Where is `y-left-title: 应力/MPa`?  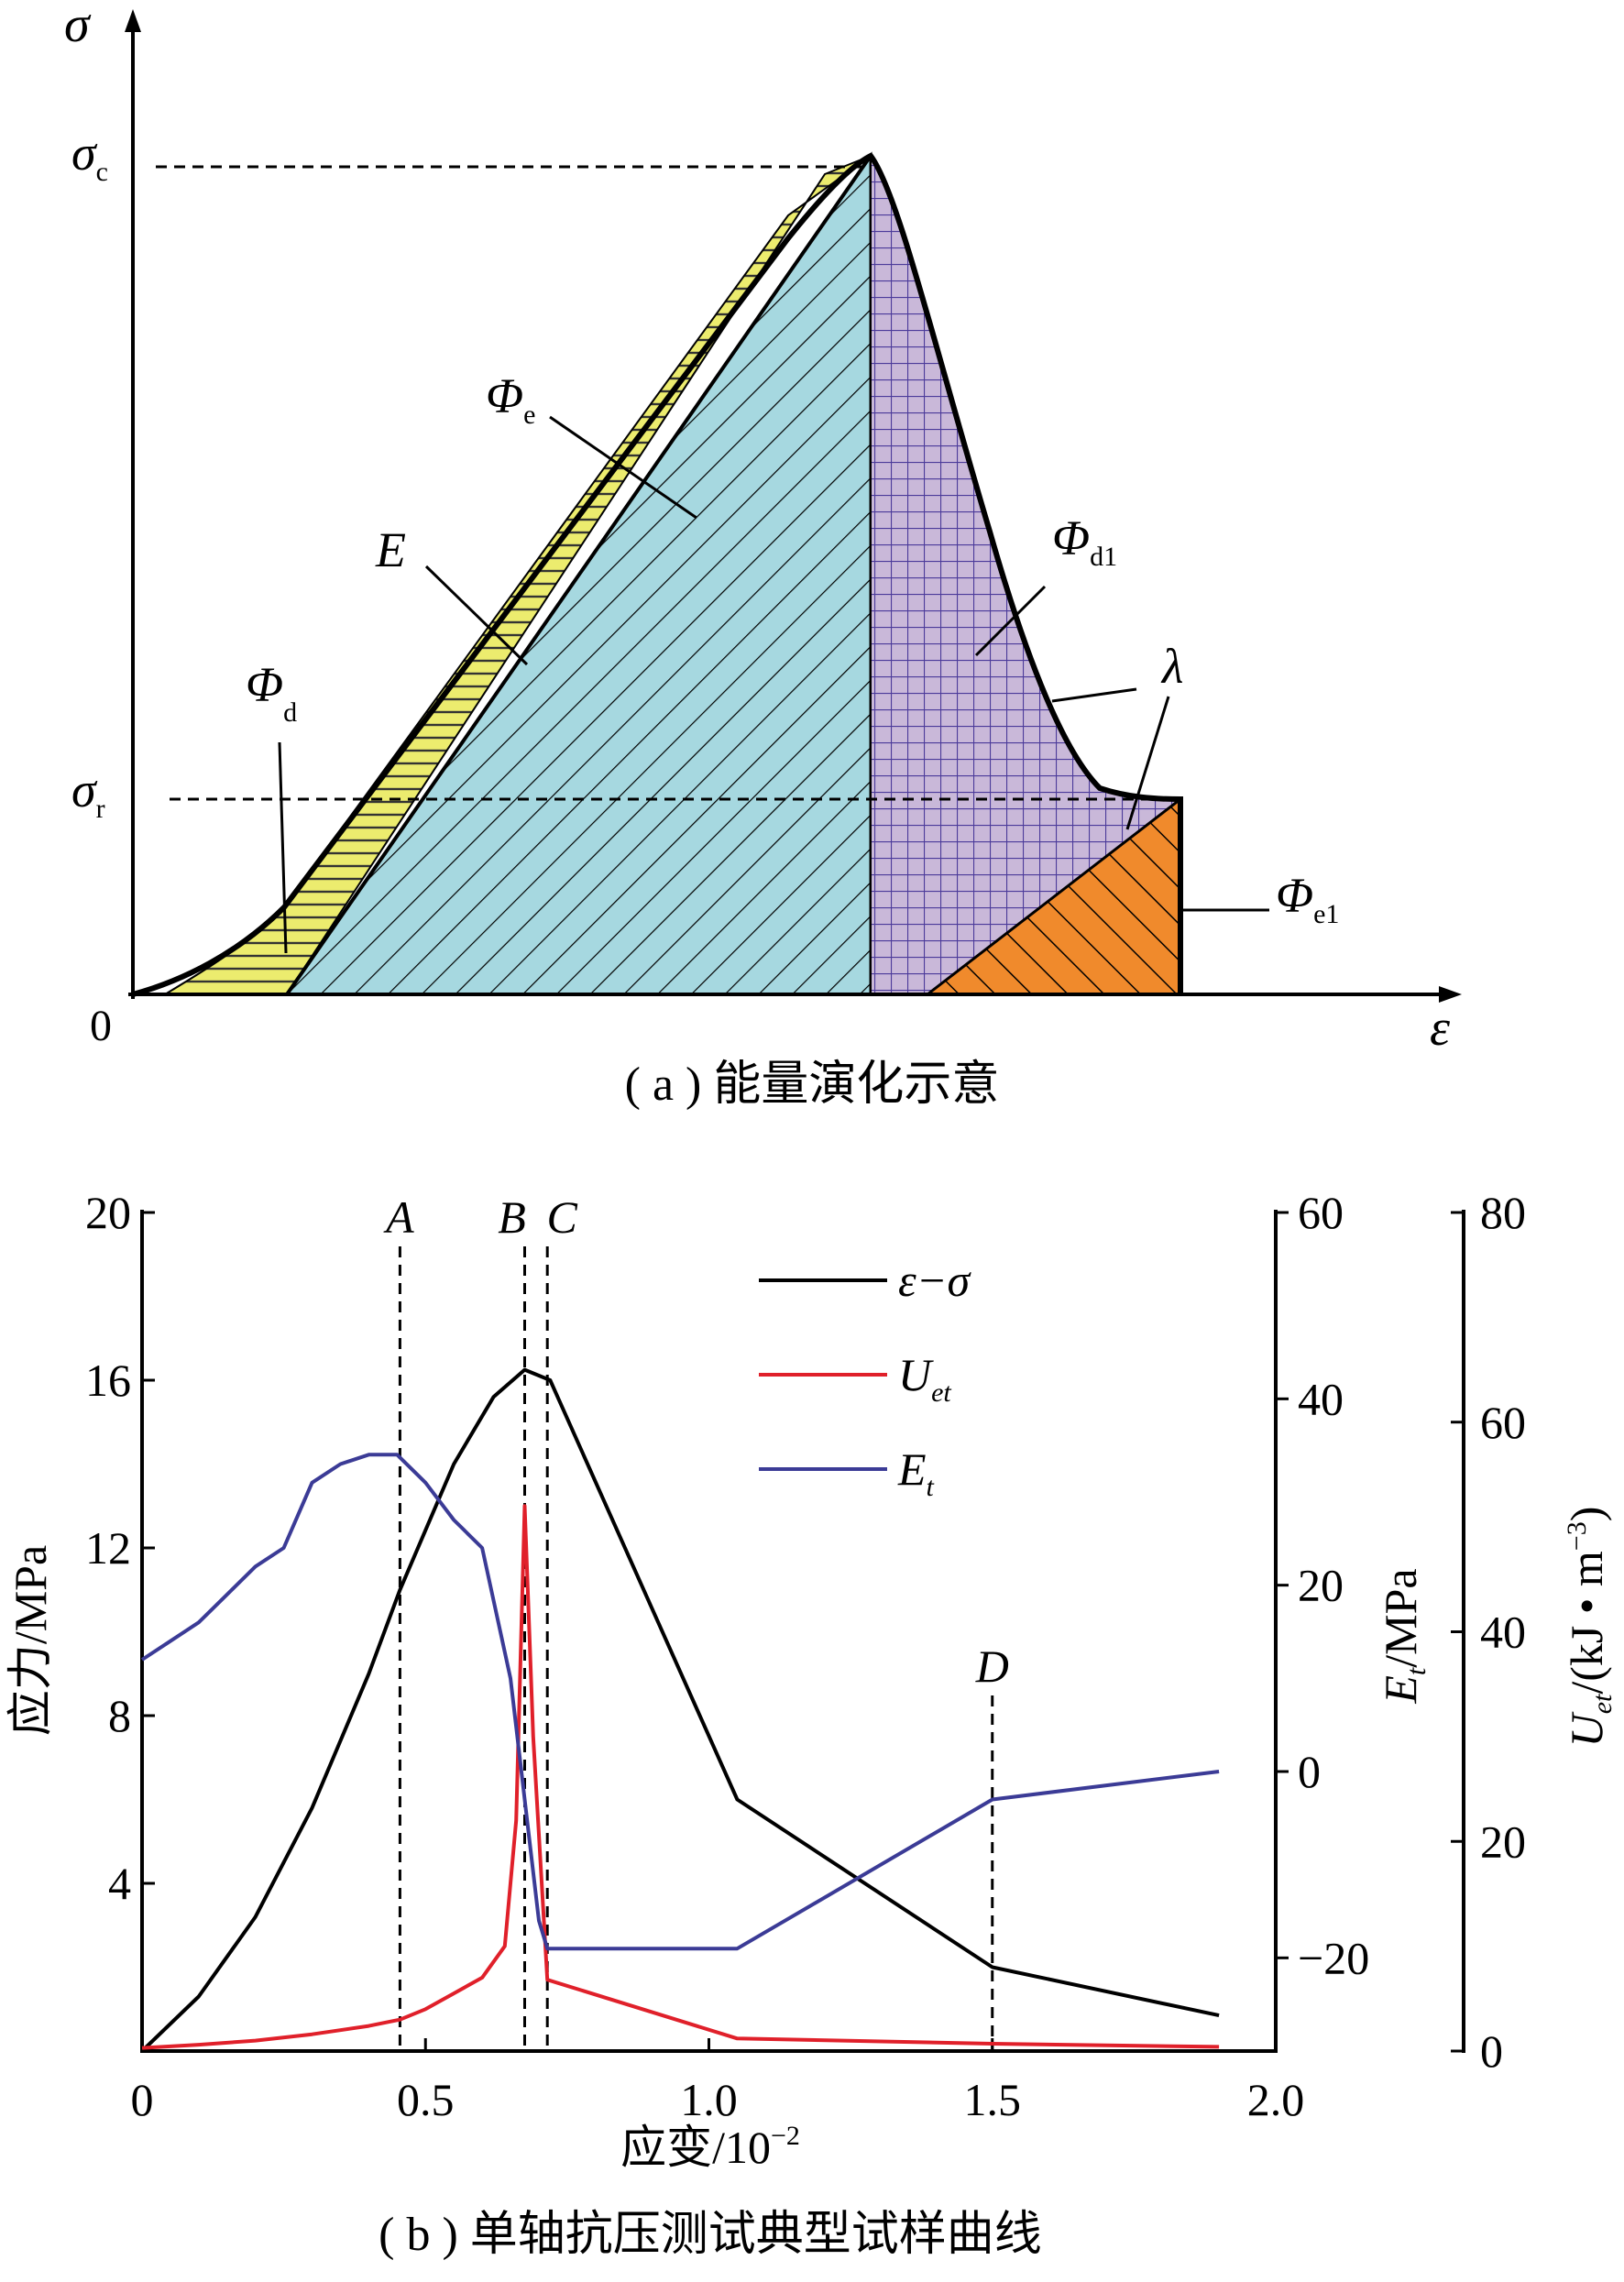
y-left-title: 应力/MPa is located at coordinates (30, 1640).